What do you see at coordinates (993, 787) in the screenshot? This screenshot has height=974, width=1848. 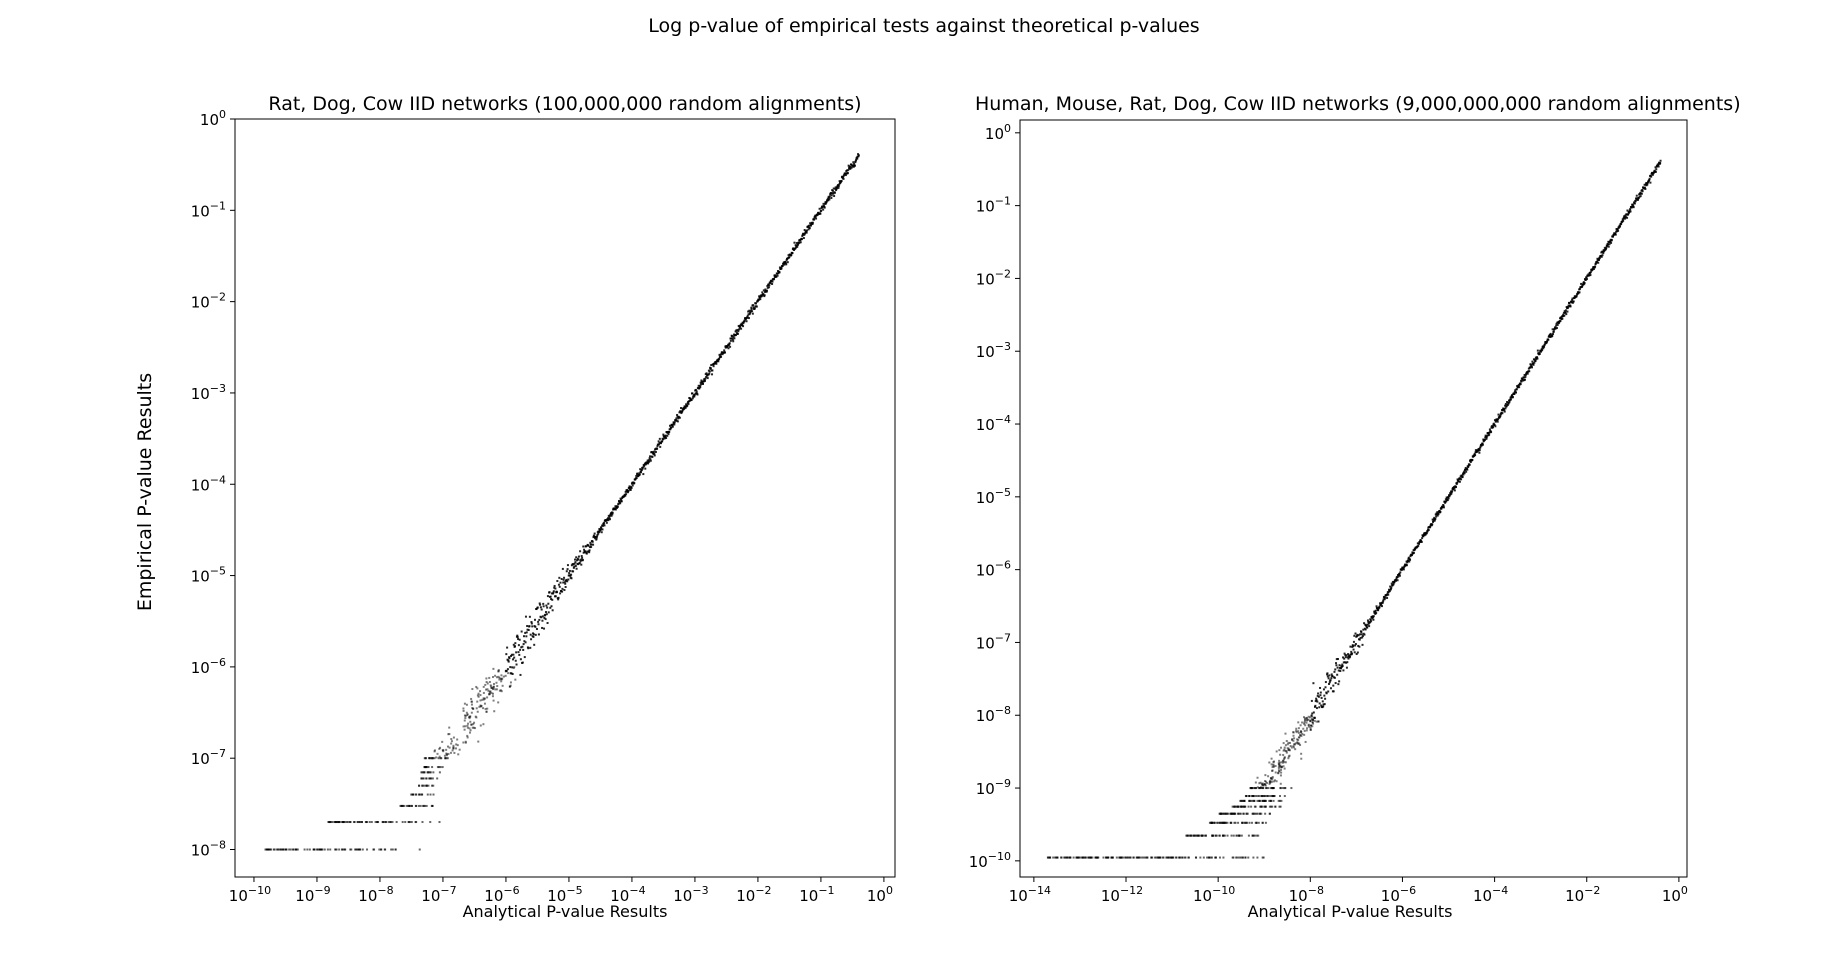 I see `y-tick-label: 10−9` at bounding box center [993, 787].